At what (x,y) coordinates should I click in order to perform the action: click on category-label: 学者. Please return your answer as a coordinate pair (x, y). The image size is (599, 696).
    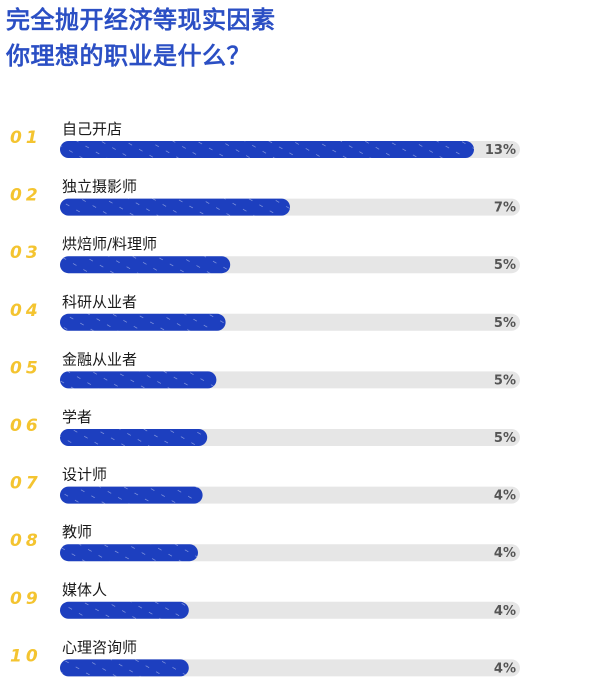
    Looking at the image, I should click on (77, 417).